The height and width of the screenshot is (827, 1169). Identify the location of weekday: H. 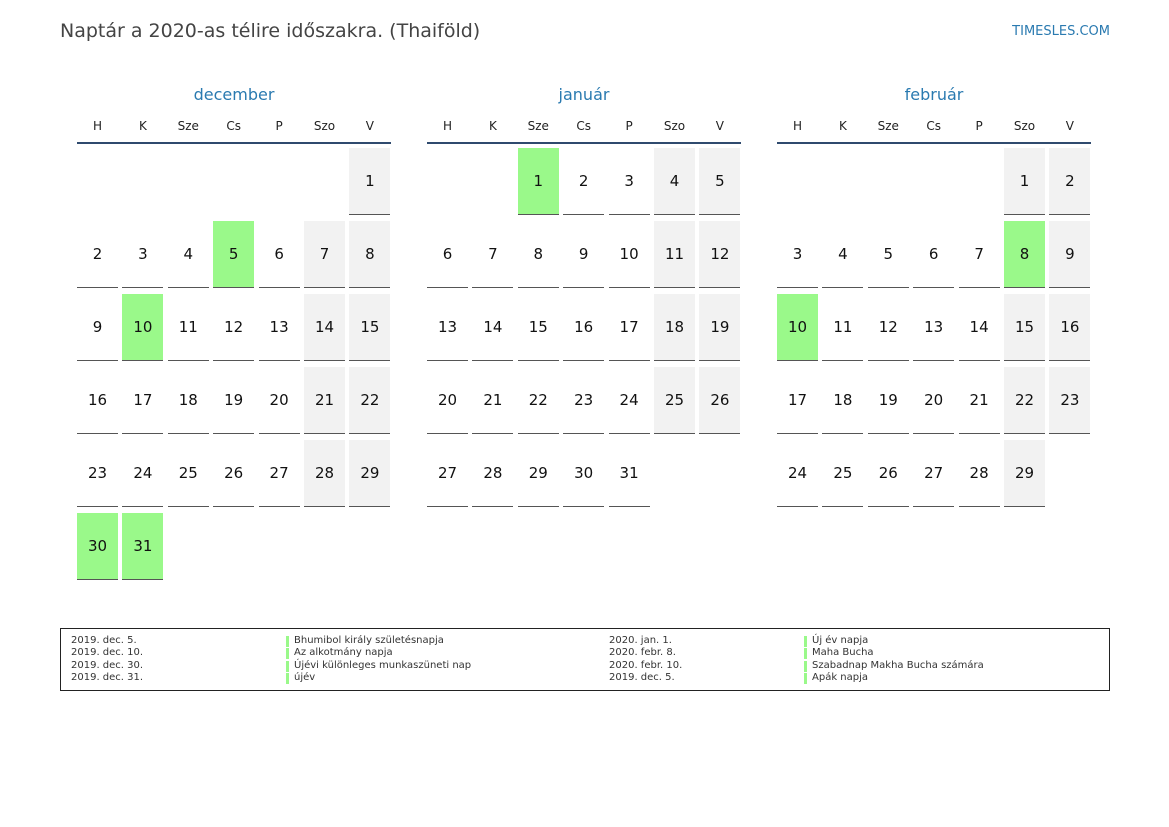
(97, 126).